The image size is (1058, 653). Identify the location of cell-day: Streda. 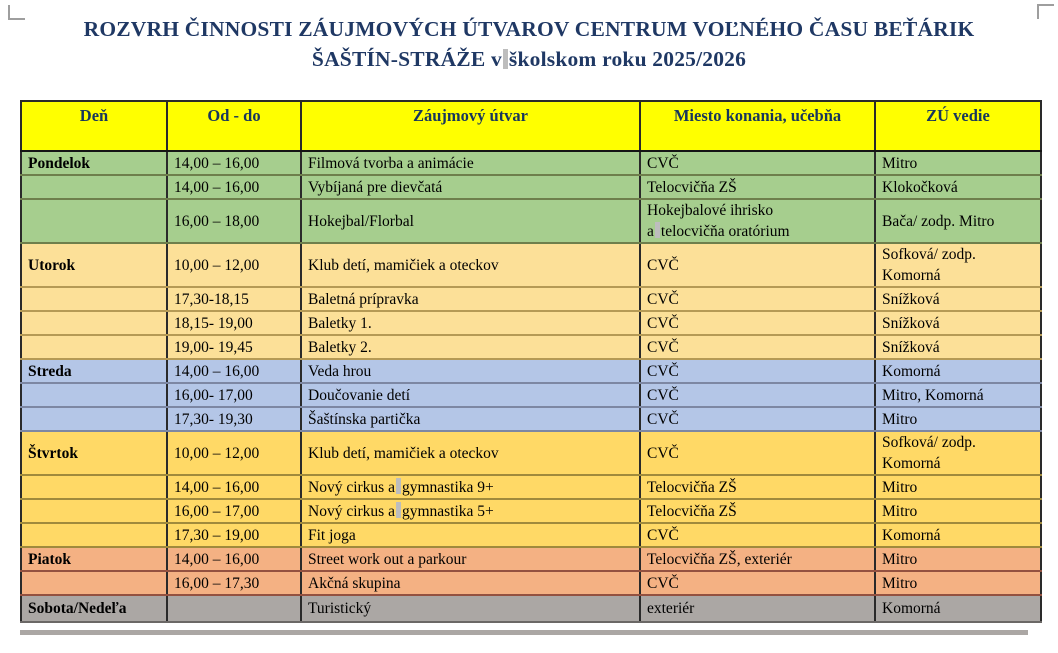
(94, 371).